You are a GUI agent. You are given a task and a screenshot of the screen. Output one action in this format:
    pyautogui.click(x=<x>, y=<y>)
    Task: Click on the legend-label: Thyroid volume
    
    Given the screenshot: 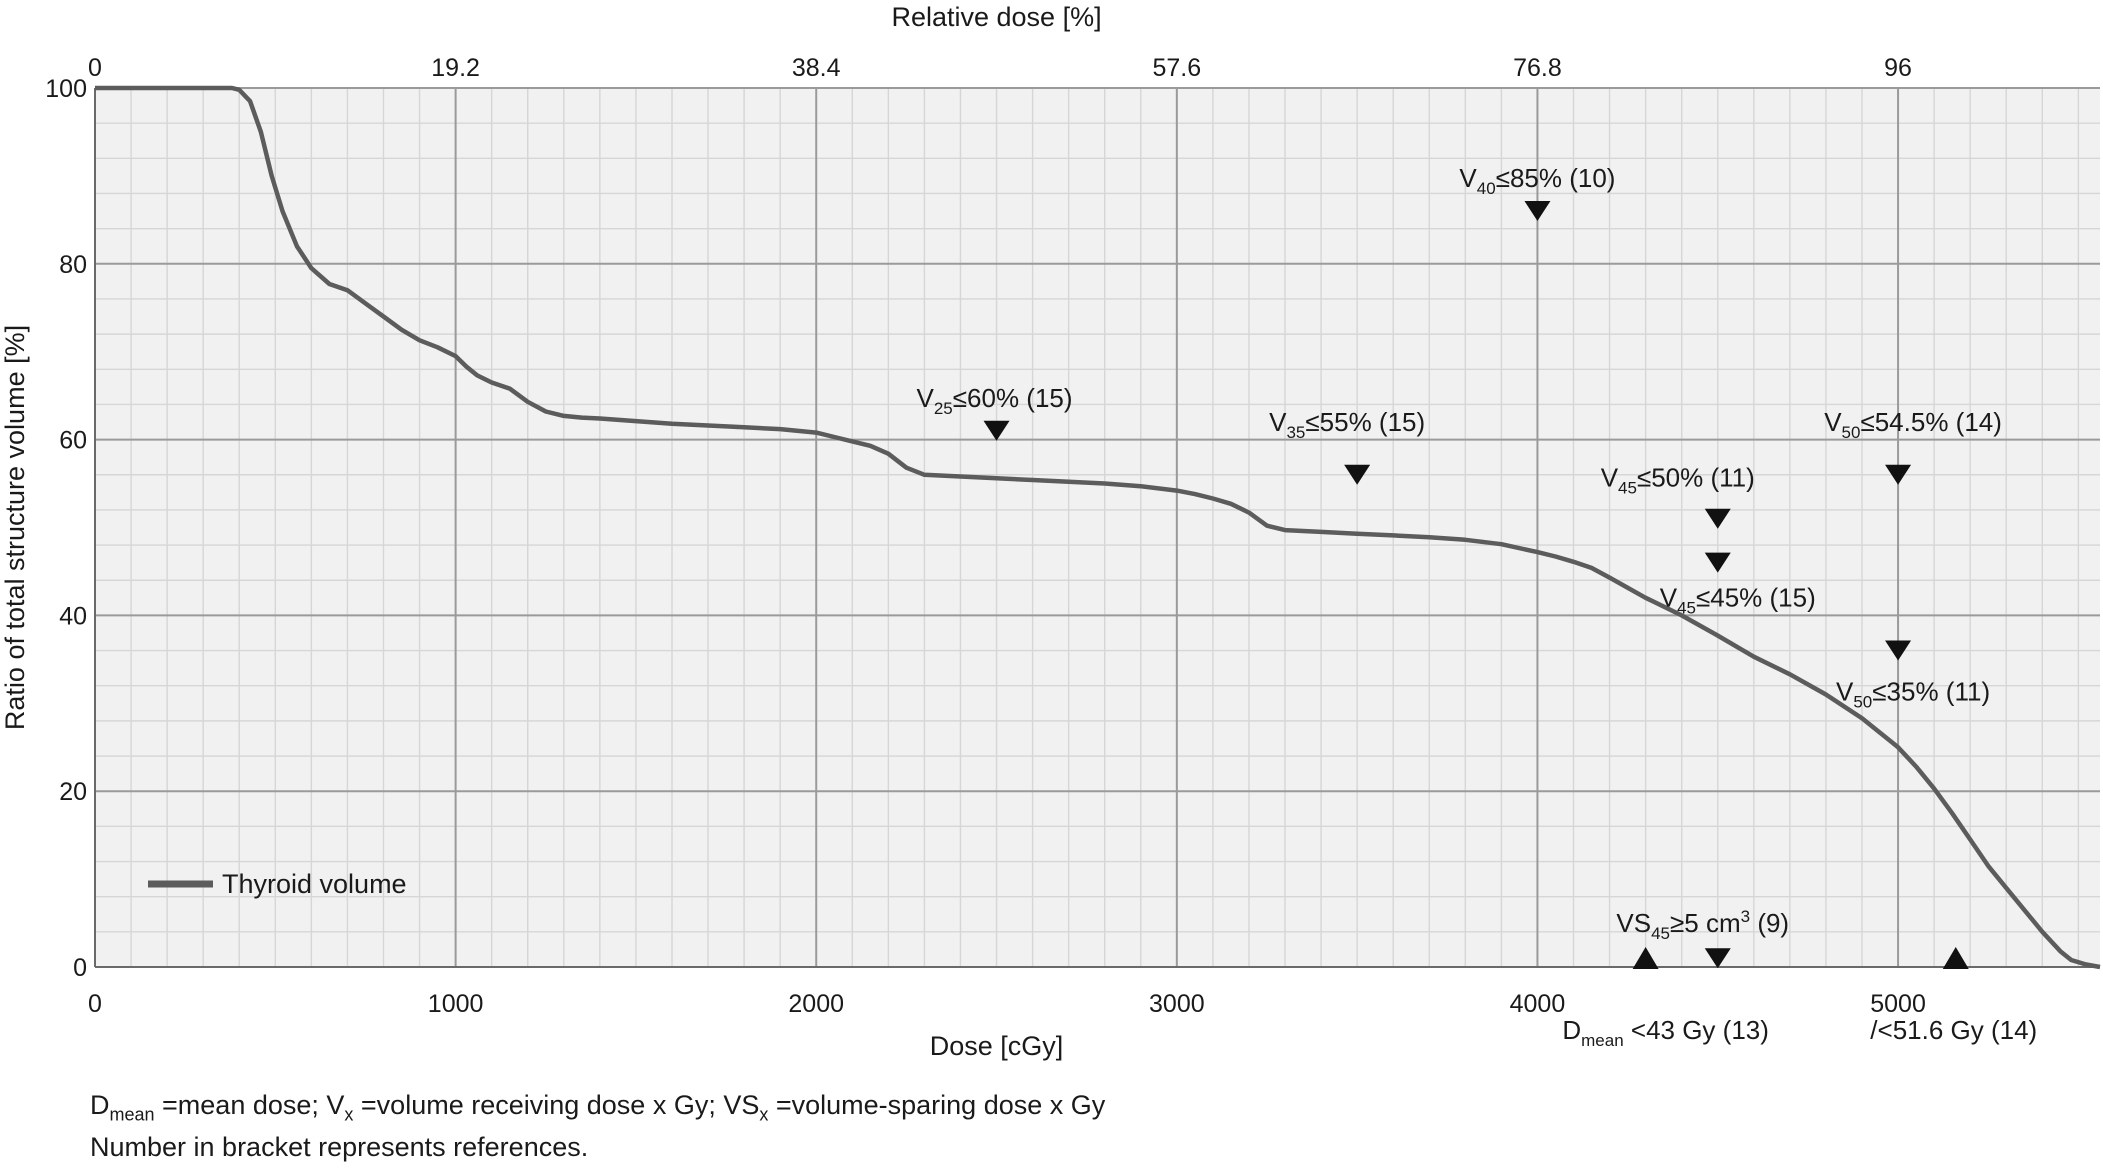 What is the action you would take?
    pyautogui.click(x=314, y=884)
    